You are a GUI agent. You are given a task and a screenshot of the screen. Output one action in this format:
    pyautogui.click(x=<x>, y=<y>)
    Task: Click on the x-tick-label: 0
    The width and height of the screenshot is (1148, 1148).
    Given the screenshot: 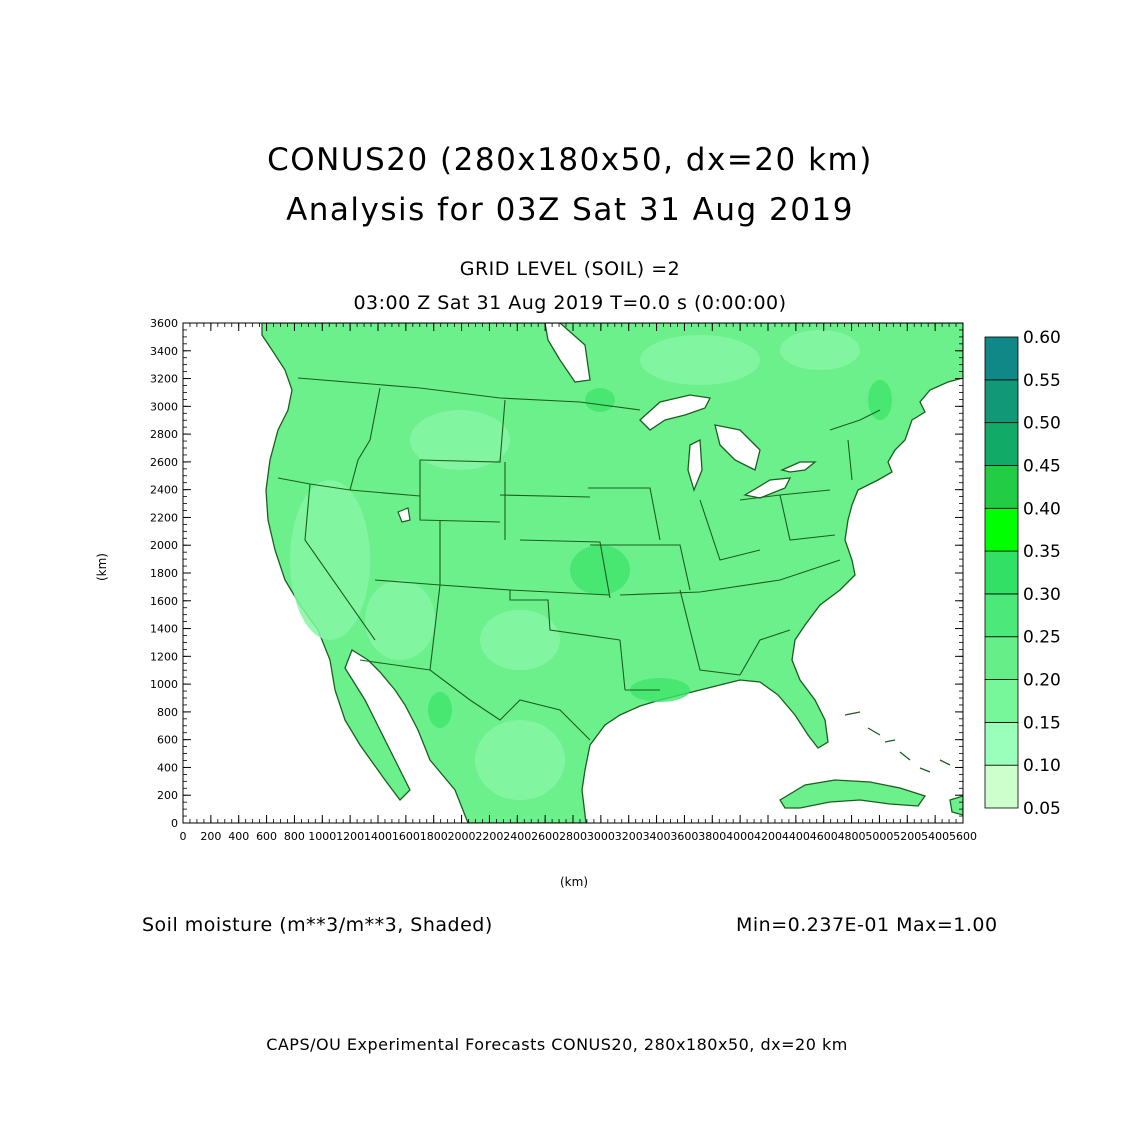 What is the action you would take?
    pyautogui.click(x=183, y=836)
    